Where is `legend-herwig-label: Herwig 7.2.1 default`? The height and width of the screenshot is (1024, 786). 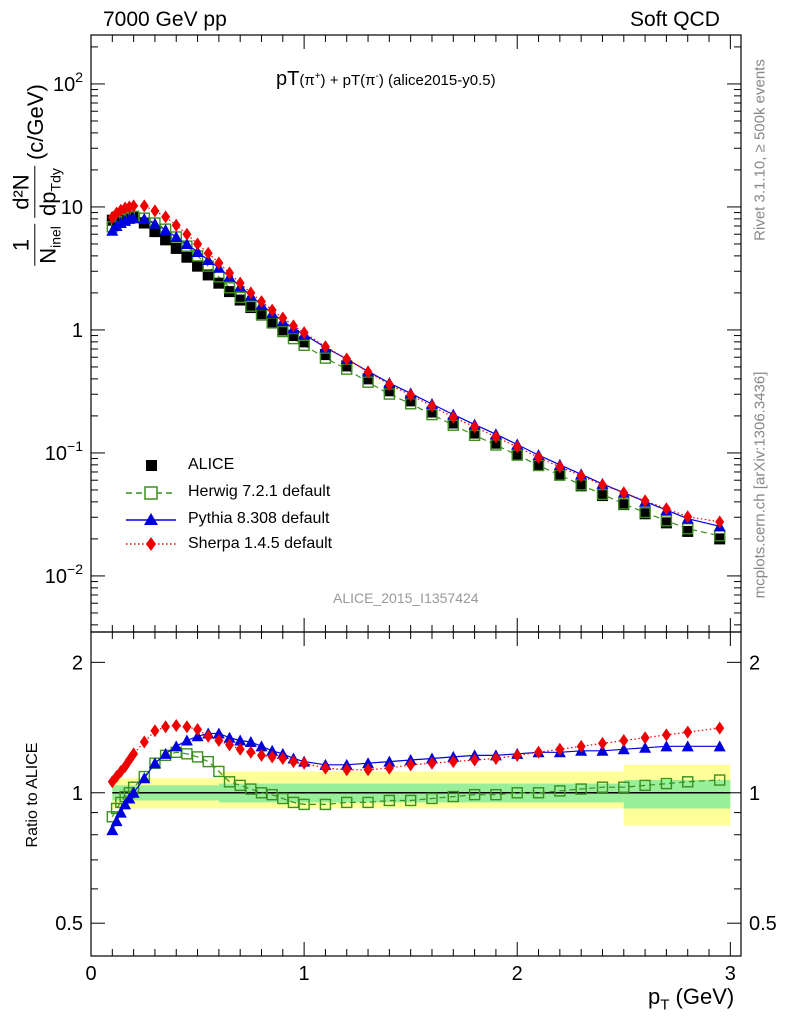 legend-herwig-label: Herwig 7.2.1 default is located at coordinates (259, 491).